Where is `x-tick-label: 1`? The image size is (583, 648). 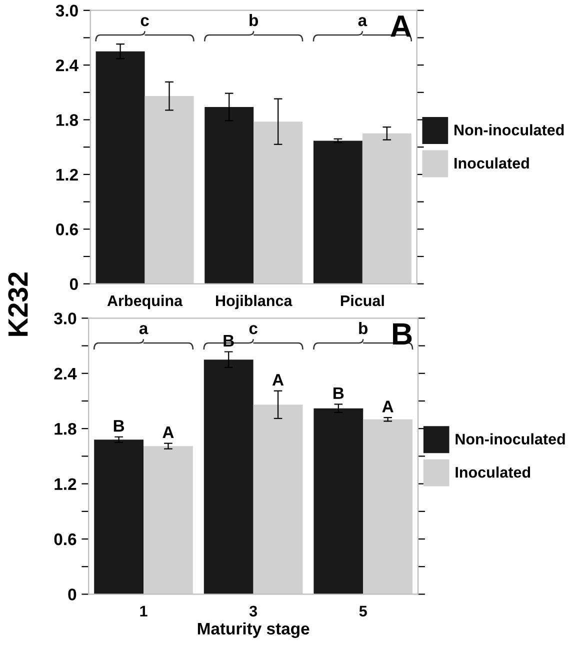 x-tick-label: 1 is located at coordinates (144, 611).